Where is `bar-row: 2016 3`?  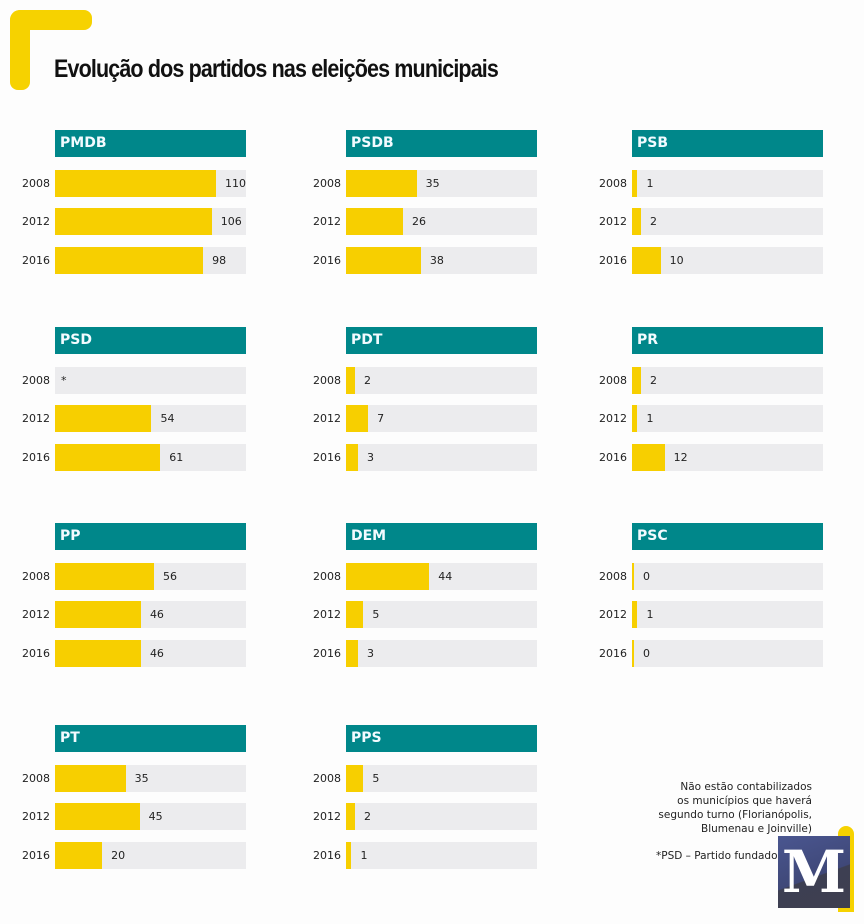 bar-row: 2016 3 is located at coordinates (425, 457).